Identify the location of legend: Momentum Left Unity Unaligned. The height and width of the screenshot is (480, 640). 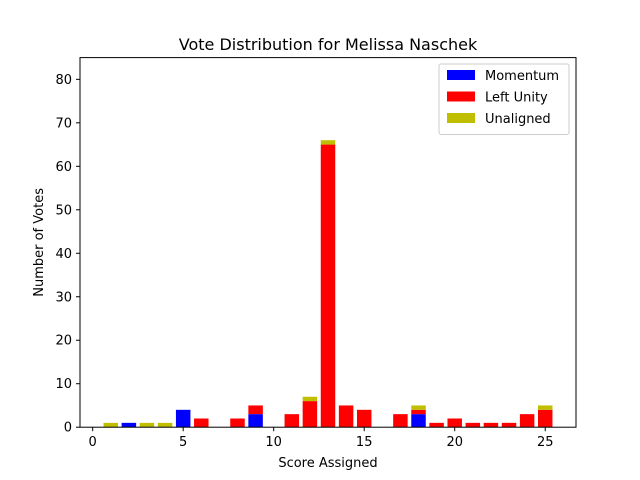
(504, 99).